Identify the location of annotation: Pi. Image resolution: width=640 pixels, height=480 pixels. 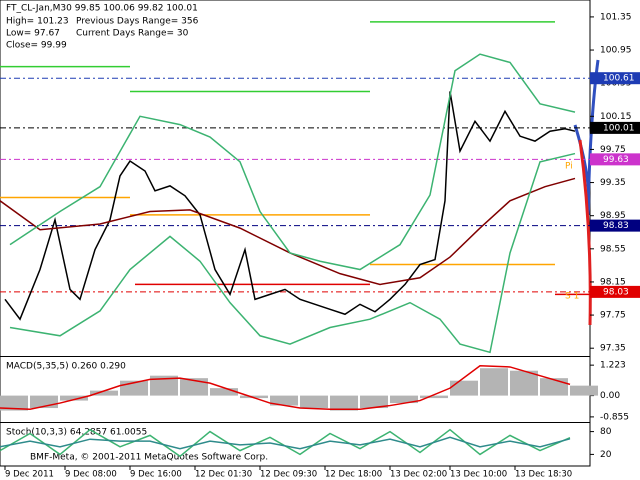
(569, 166).